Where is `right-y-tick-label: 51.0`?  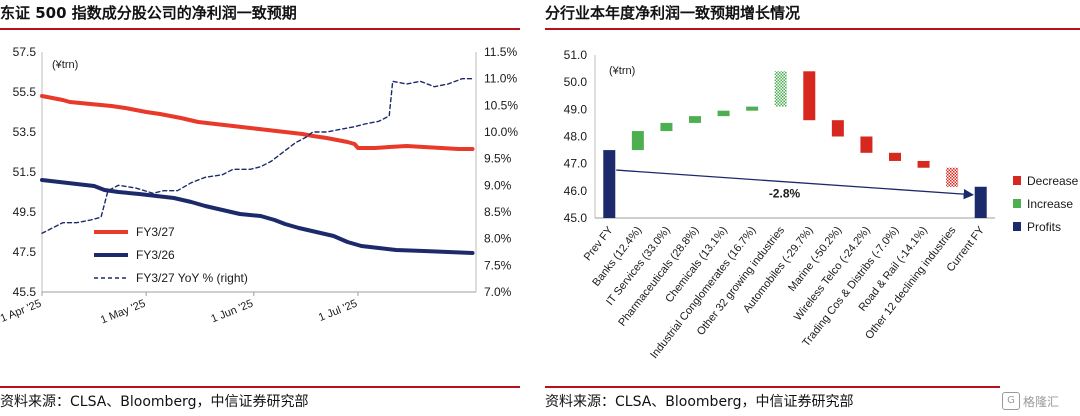 right-y-tick-label: 51.0 is located at coordinates (576, 55).